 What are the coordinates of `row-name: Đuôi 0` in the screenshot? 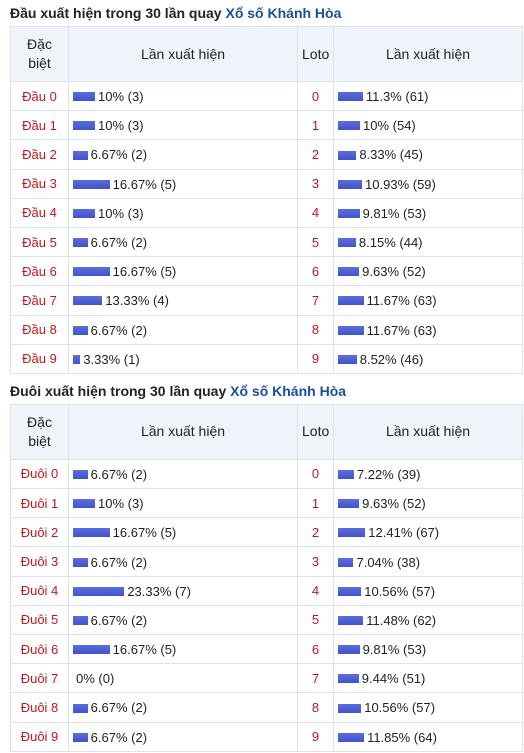 It's located at (39, 474).